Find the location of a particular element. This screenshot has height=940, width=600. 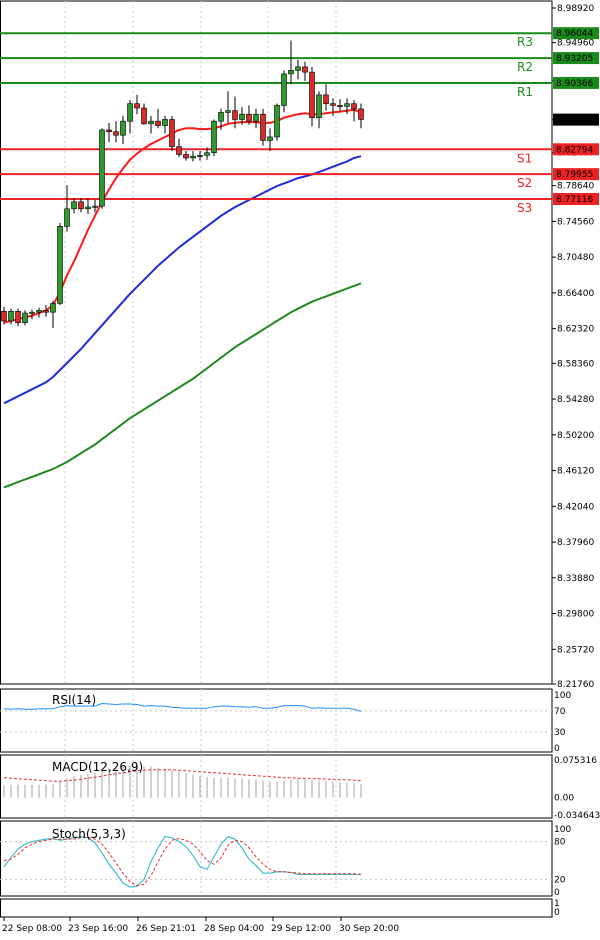

level-price-box-S1 is located at coordinates (576, 149).